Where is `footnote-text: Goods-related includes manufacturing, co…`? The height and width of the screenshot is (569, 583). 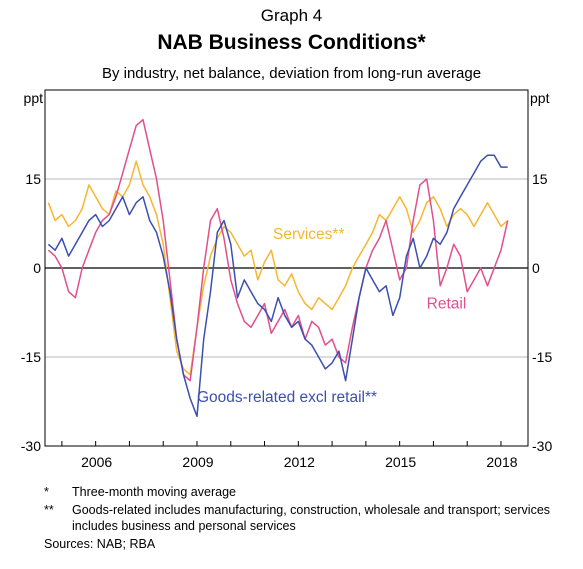
footnote-text: Goods-related includes manufacturing, co… is located at coordinates (311, 518).